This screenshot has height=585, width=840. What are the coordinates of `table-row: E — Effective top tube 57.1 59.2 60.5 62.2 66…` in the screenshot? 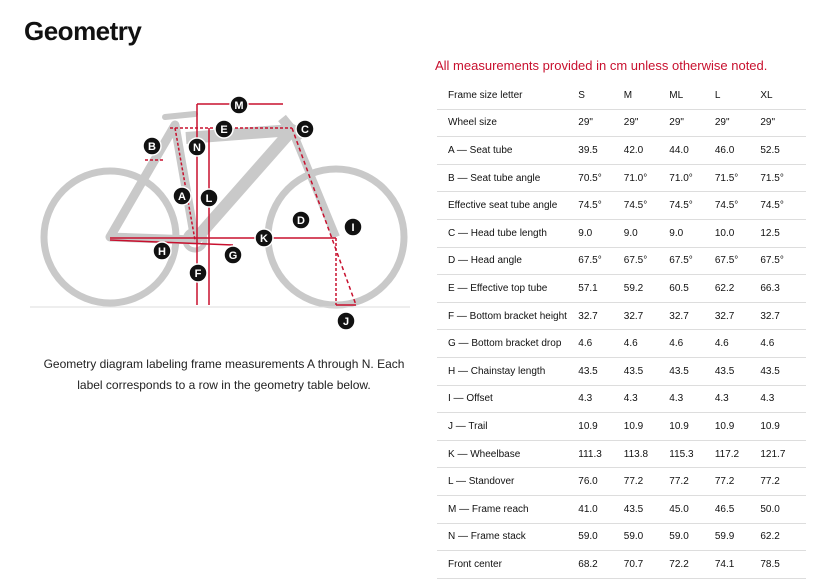 It's located at (621, 288).